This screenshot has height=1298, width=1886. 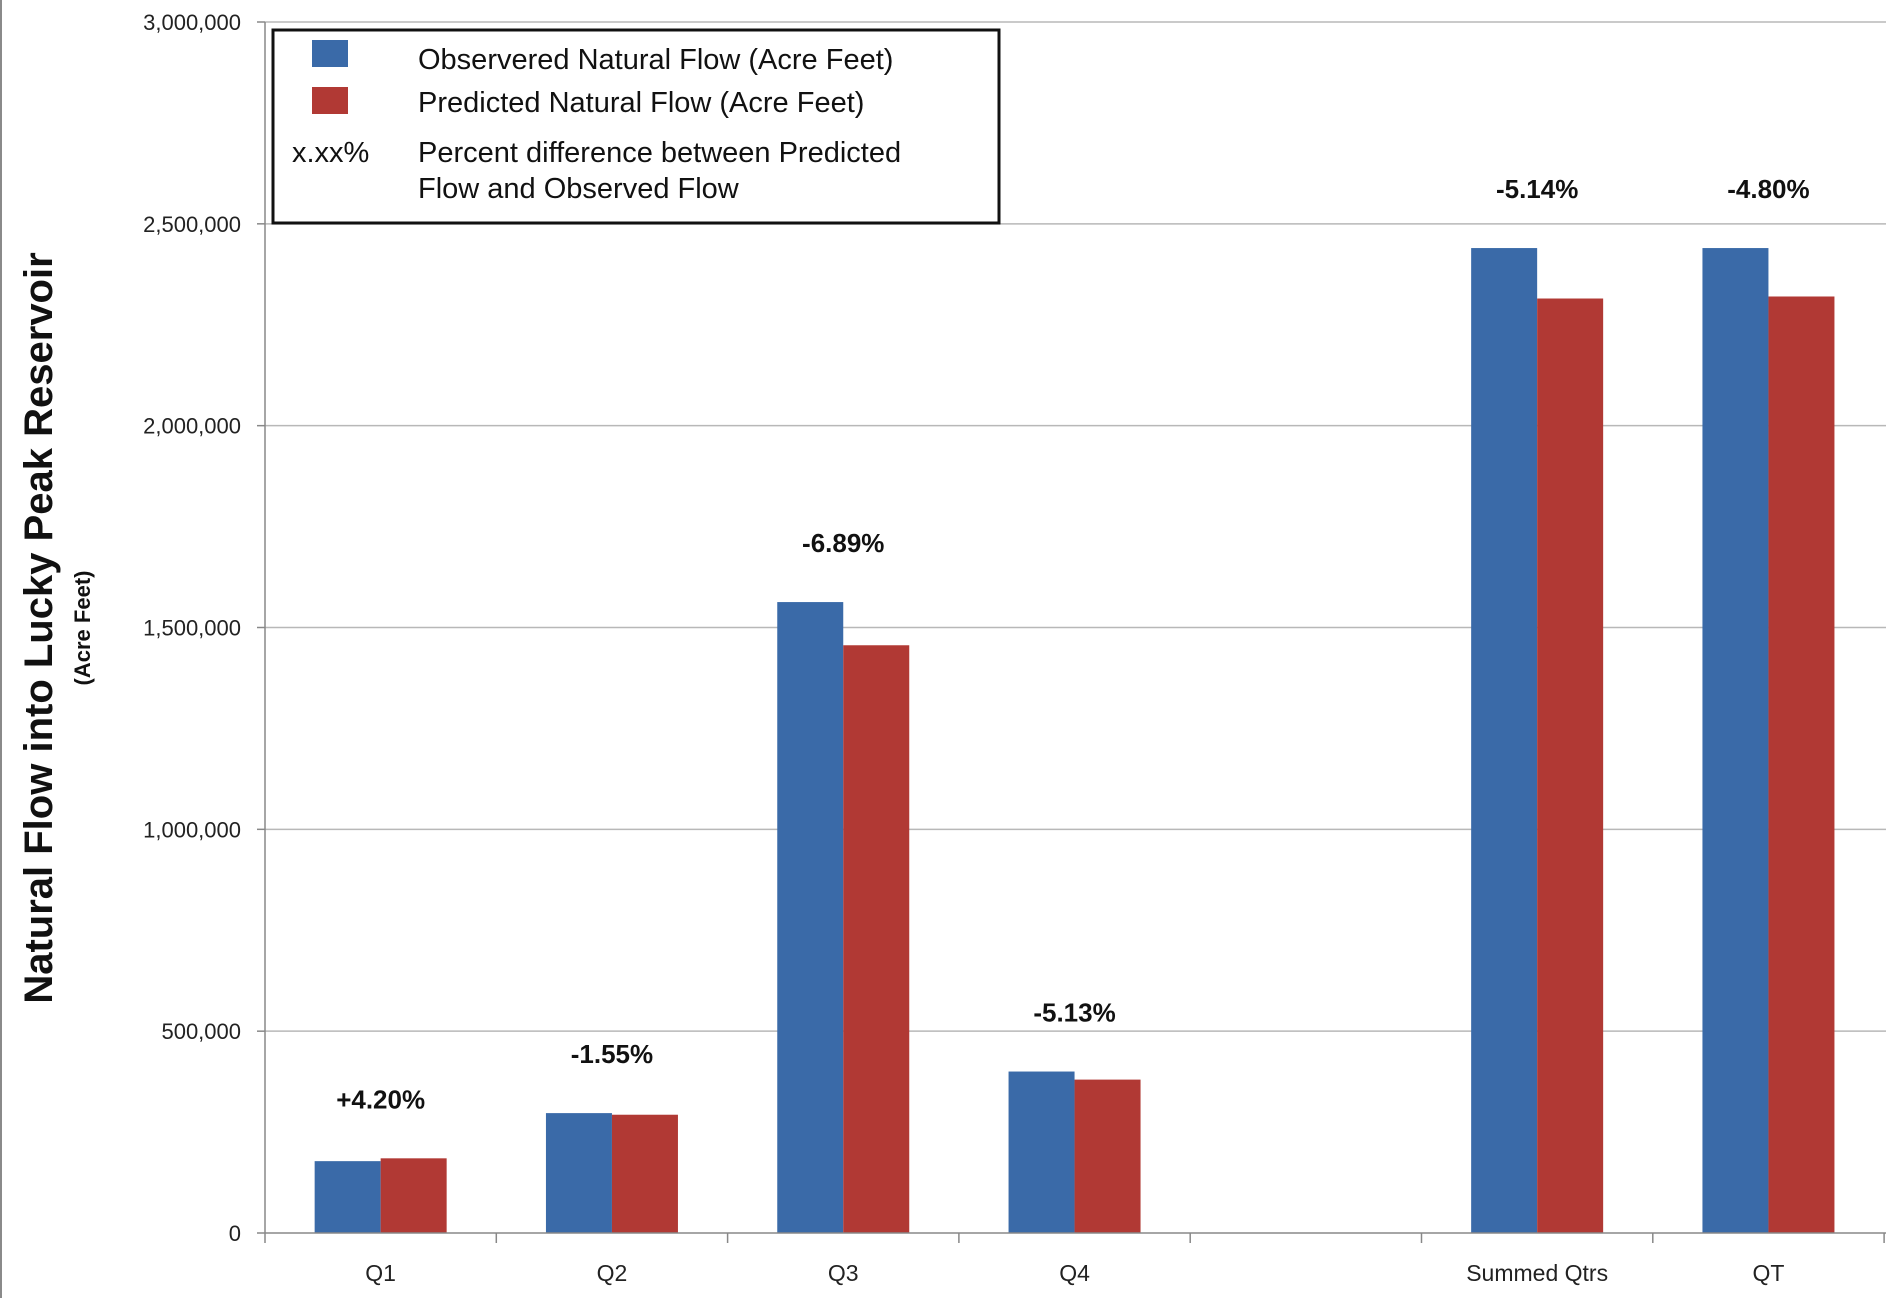 What do you see at coordinates (192, 22) in the screenshot?
I see `y-tick-label: 3,000,000` at bounding box center [192, 22].